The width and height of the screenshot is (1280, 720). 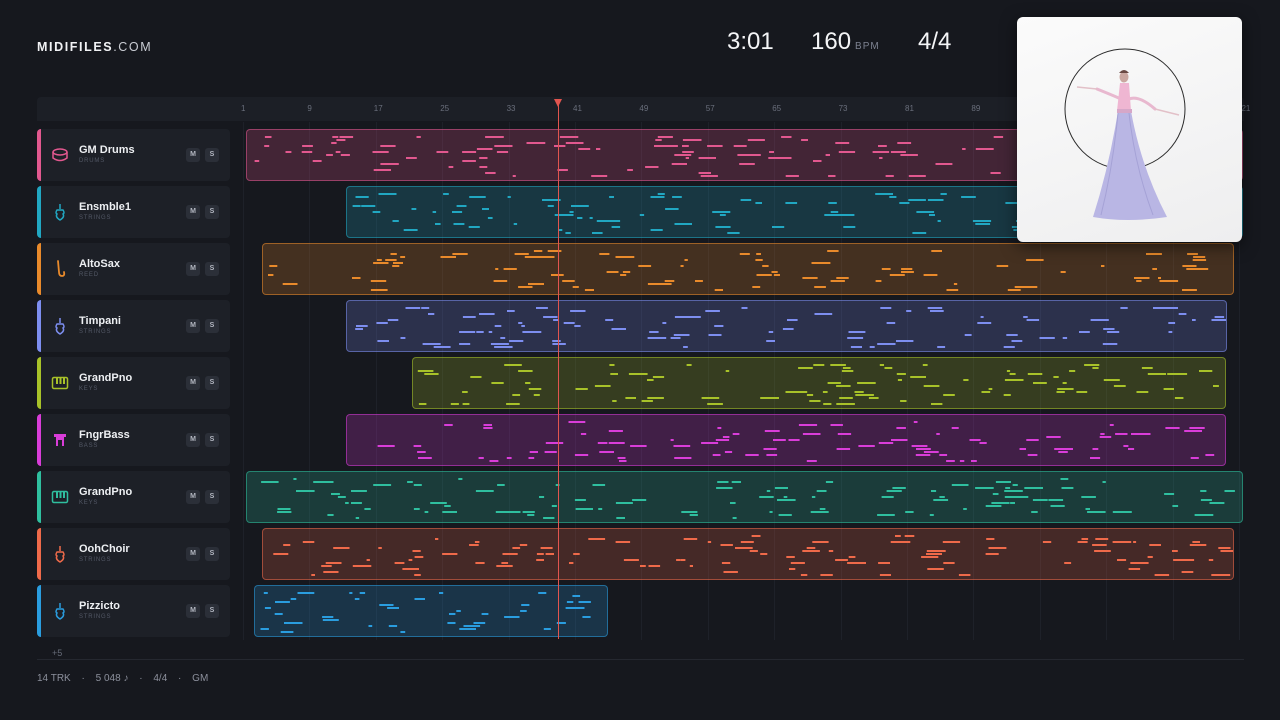 I want to click on duration-display: 3:01, so click(x=750, y=41).